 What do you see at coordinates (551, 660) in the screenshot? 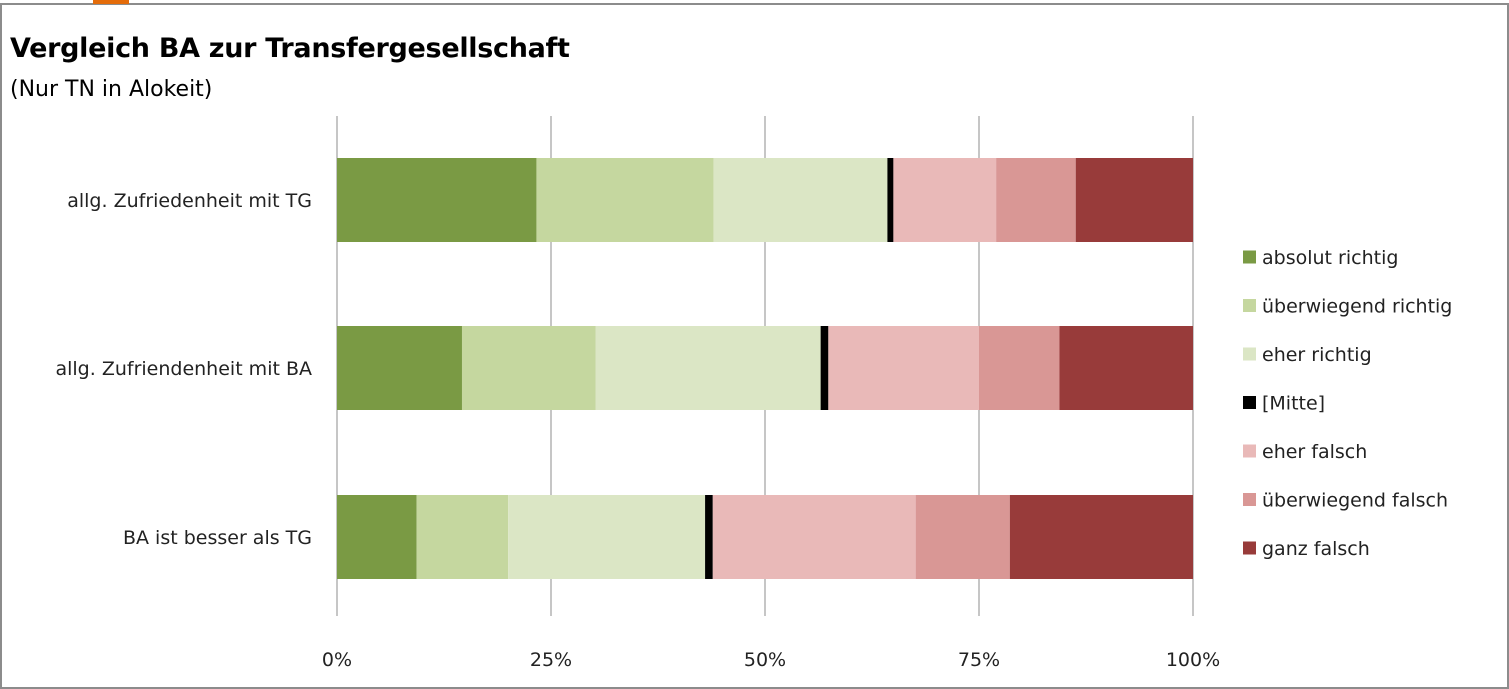
I see `x-tick-label: 25%` at bounding box center [551, 660].